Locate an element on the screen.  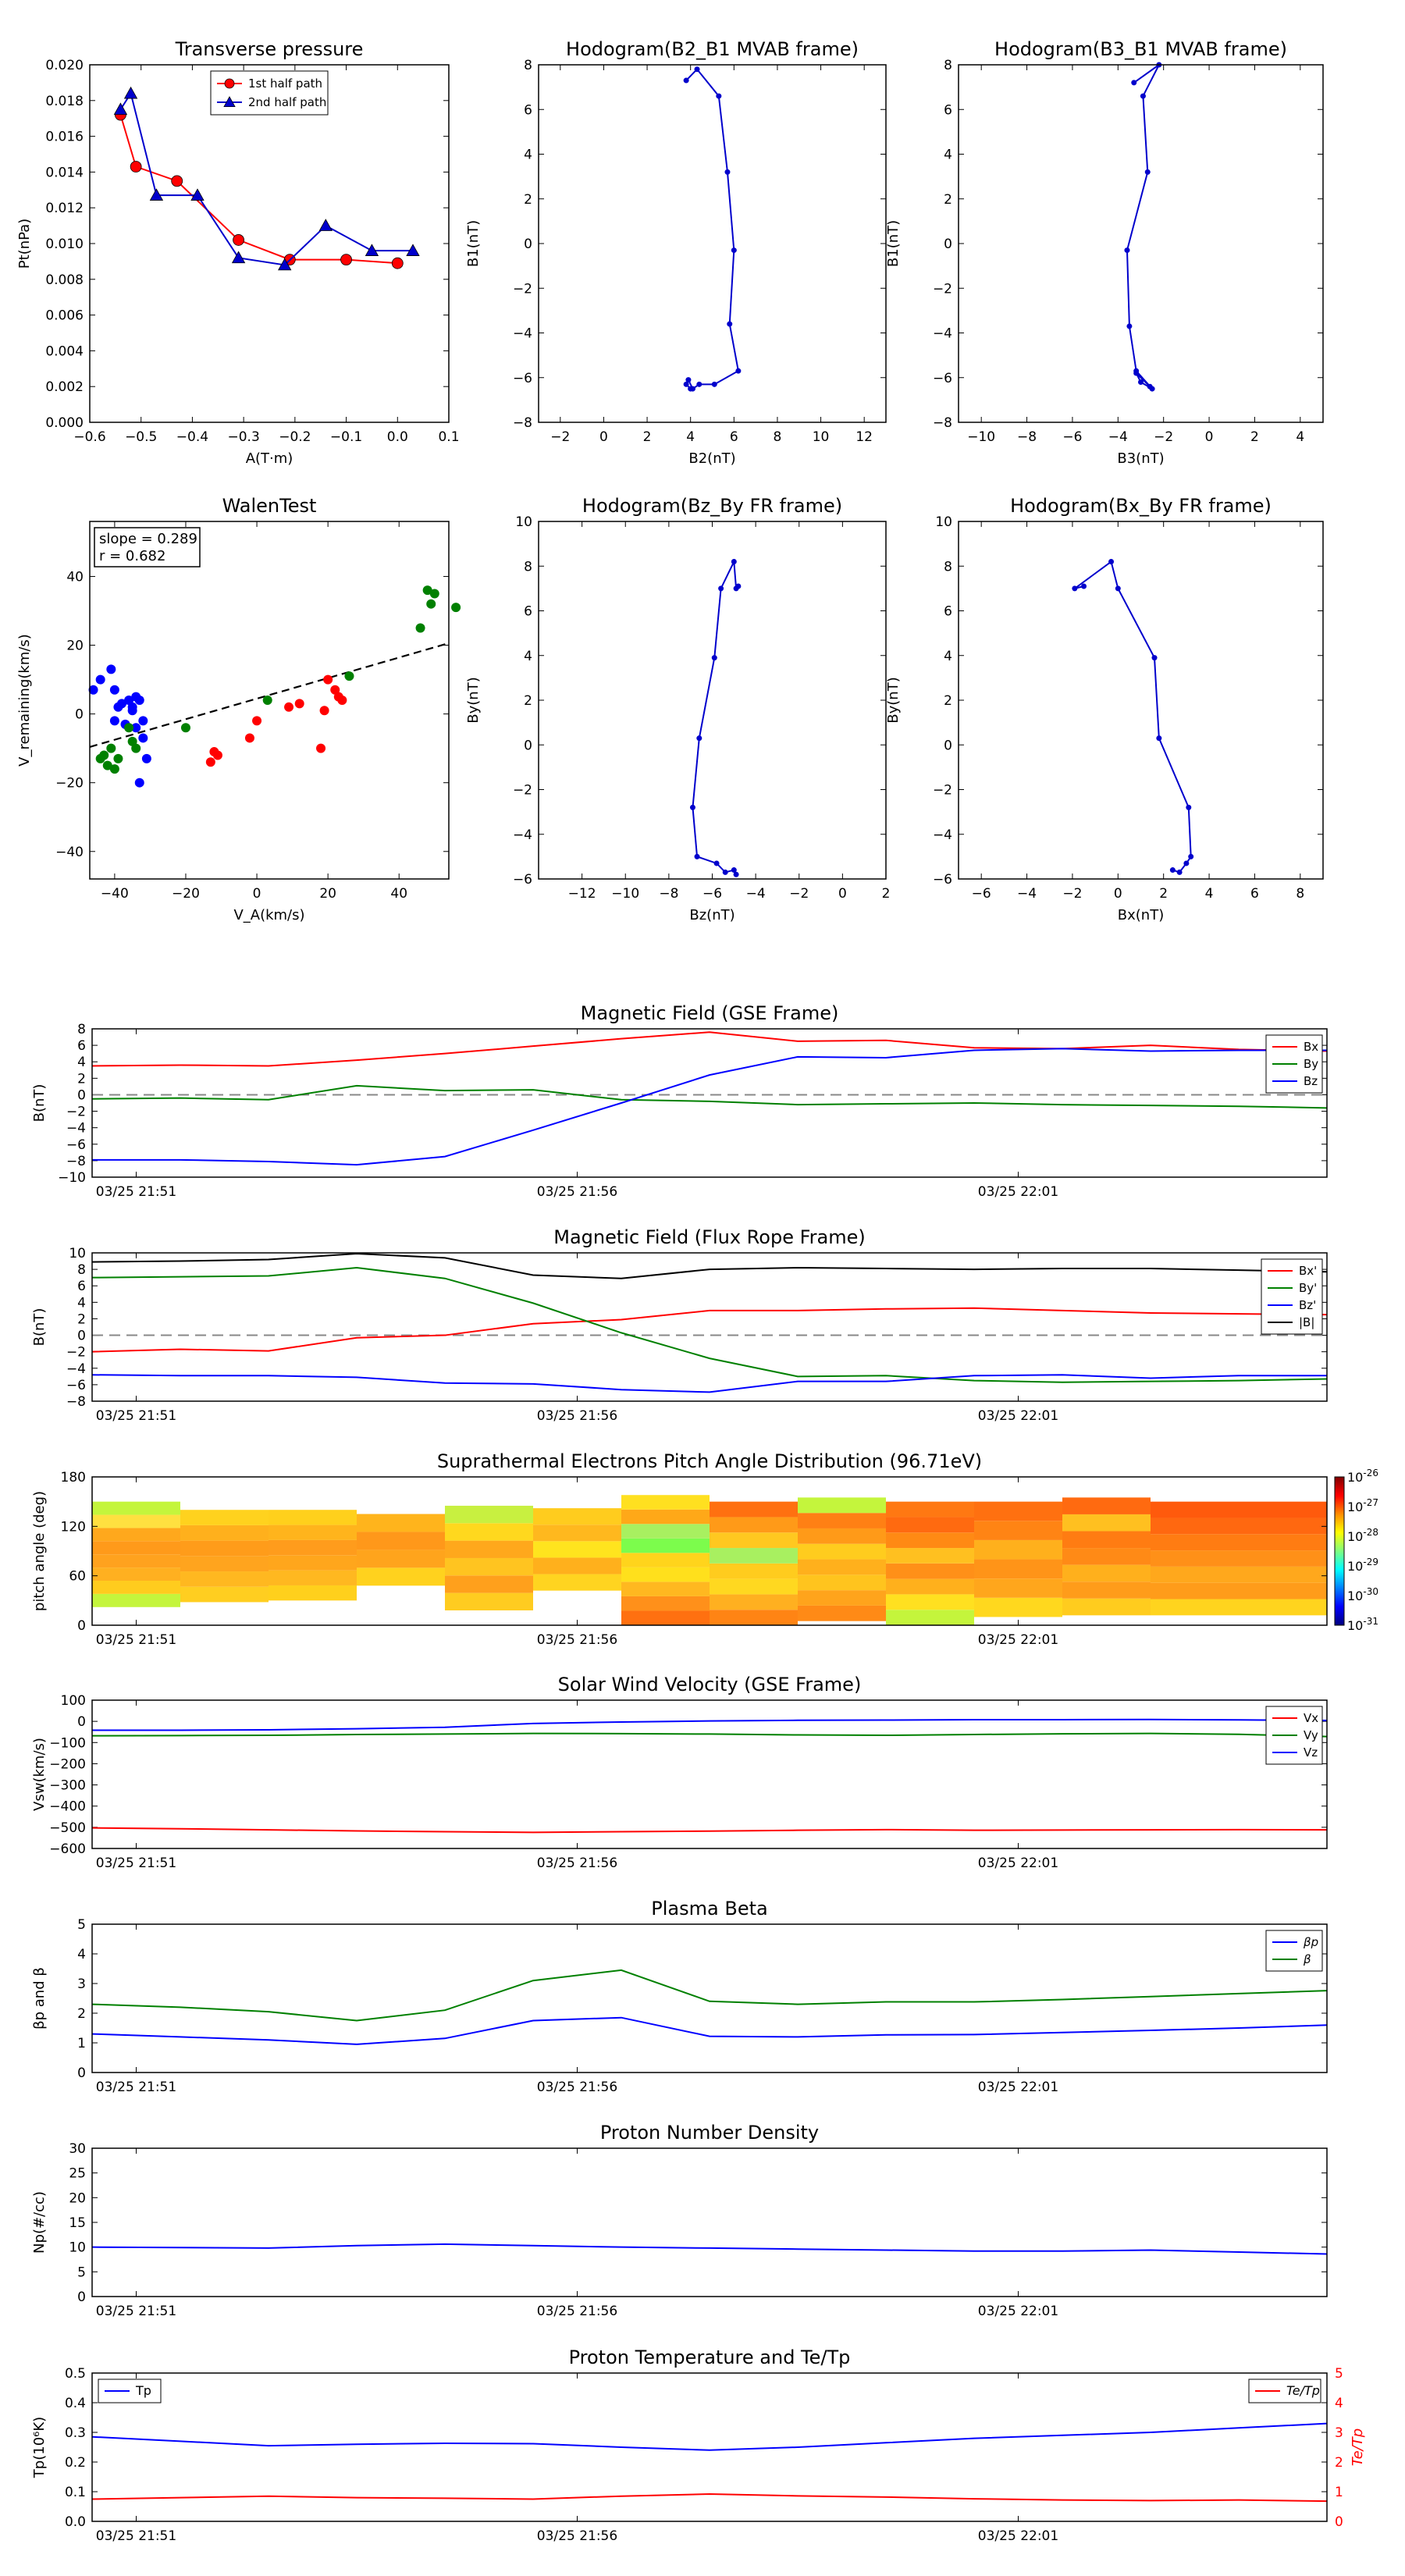
x-tick-label: 6 is located at coordinates (734, 437).